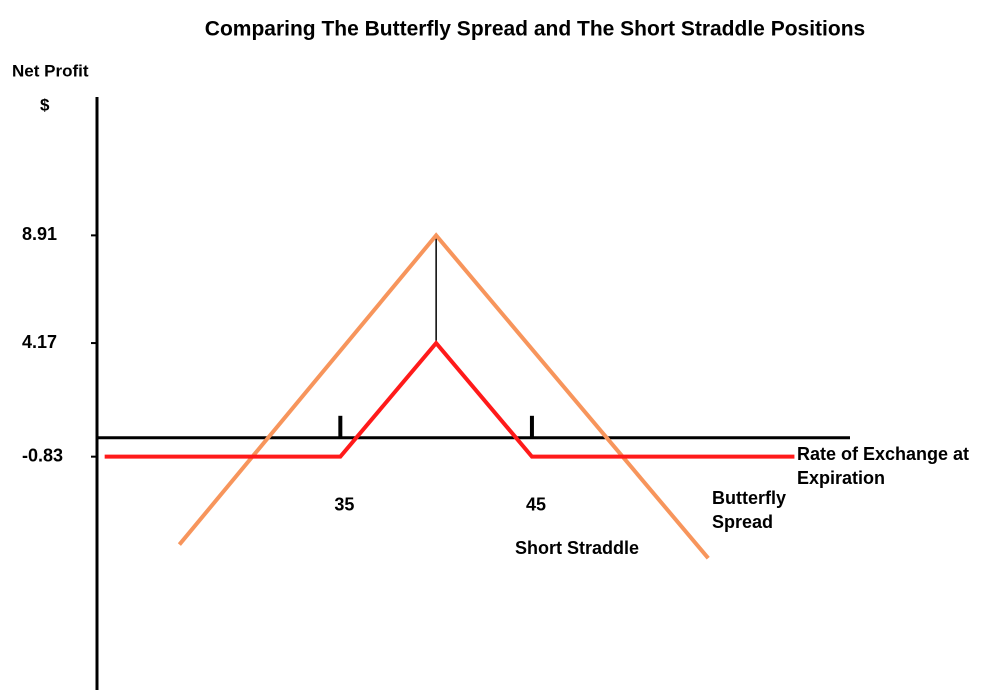 Image resolution: width=986 pixels, height=696 pixels. What do you see at coordinates (883, 466) in the screenshot?
I see `x-axis-label: Rate of Exchange at Expiration` at bounding box center [883, 466].